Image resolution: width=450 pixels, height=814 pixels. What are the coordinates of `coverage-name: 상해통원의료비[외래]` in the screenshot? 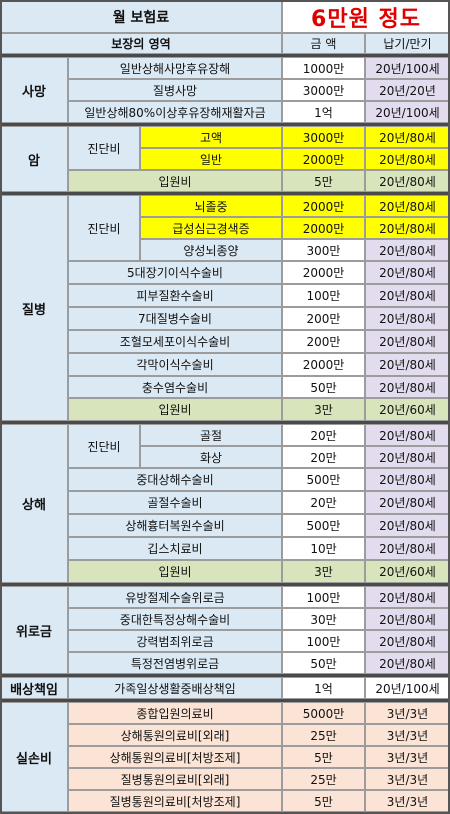 It's located at (175, 735).